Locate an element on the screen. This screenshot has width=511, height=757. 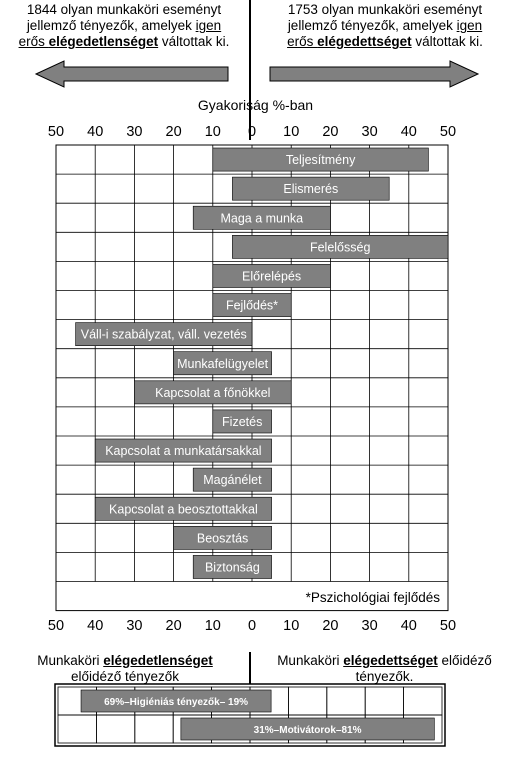
header-right-line3c: váltottak ki. is located at coordinates (447, 41).